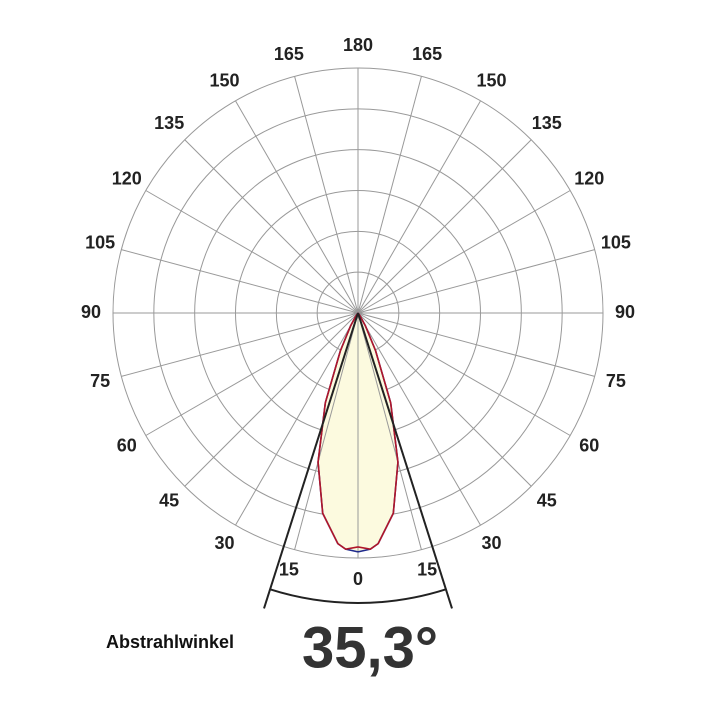 This screenshot has width=720, height=725. Describe the element at coordinates (358, 45) in the screenshot. I see `angle-tick-label: 180` at that location.